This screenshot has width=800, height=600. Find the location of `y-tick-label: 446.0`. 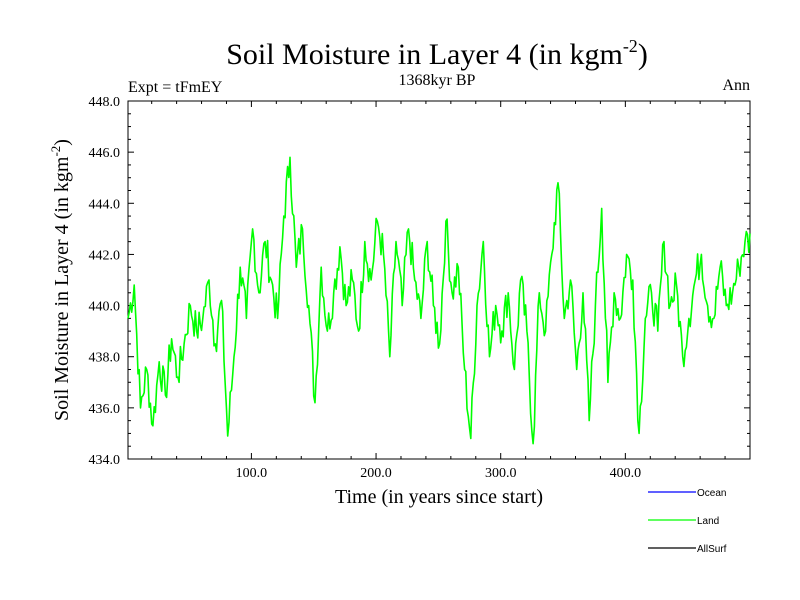

y-tick-label: 446.0 is located at coordinates (105, 153).